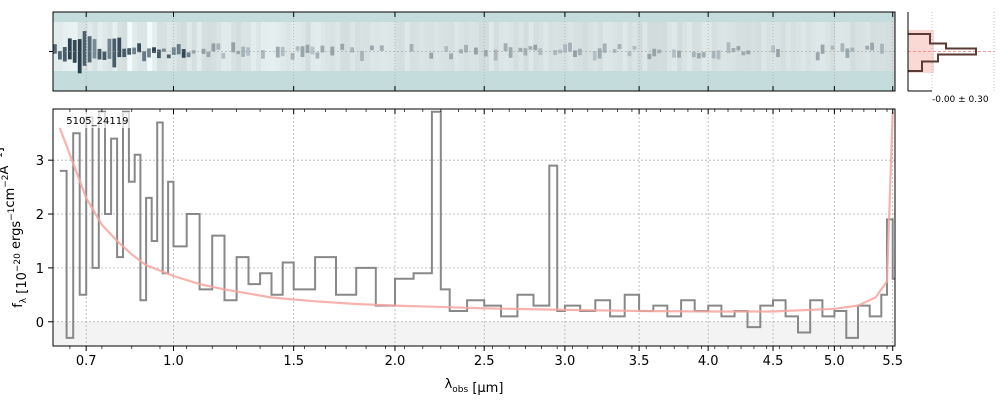  Describe the element at coordinates (474, 386) in the screenshot. I see `x-axis-label: λobs [μm]` at that location.